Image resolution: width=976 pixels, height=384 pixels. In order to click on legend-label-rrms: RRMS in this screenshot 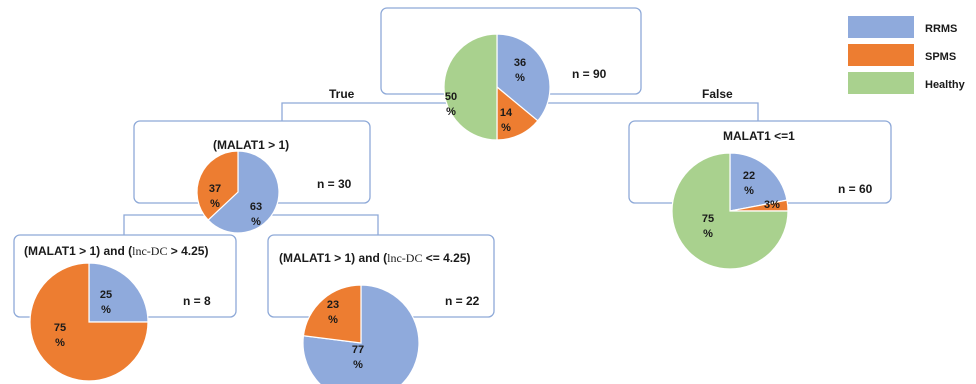, I will do `click(941, 29)`.